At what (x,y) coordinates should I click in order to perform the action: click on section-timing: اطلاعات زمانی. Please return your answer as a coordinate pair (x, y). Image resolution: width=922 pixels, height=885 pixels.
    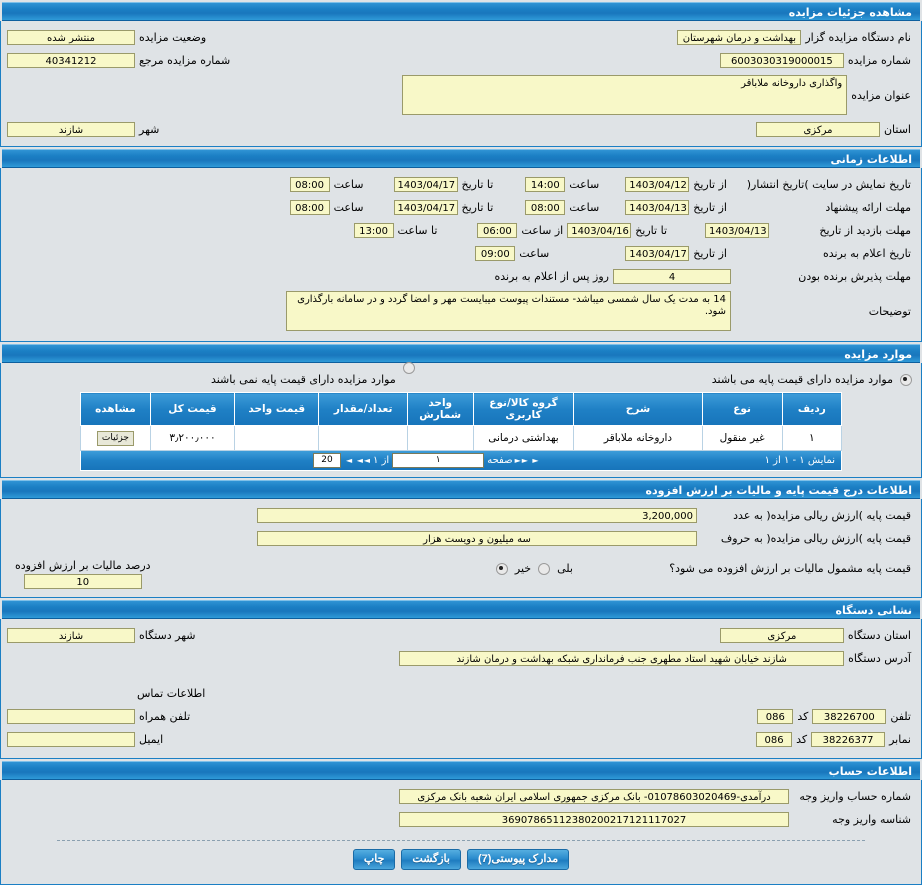
    Looking at the image, I should click on (461, 157).